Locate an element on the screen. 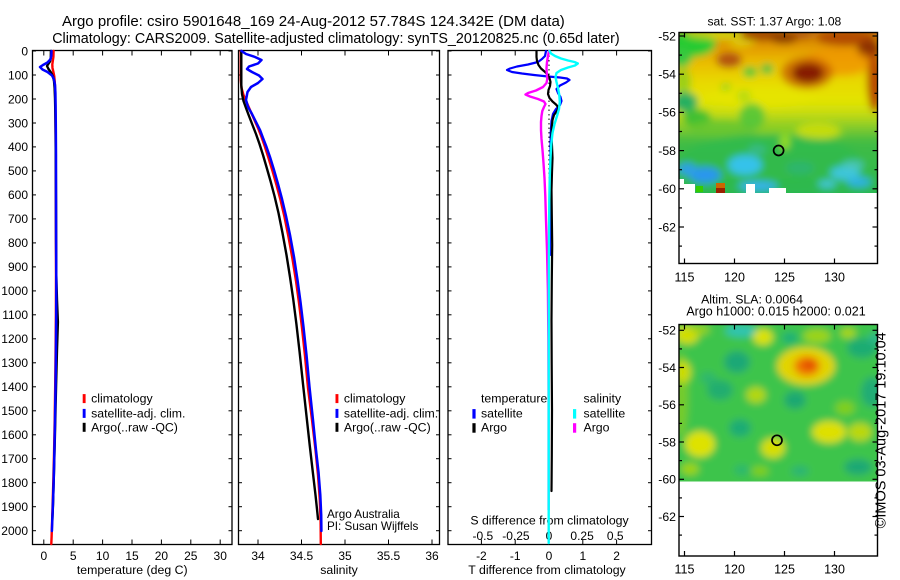 Image resolution: width=900 pixels, height=580 pixels. svg-text: 1 is located at coordinates (582, 556).